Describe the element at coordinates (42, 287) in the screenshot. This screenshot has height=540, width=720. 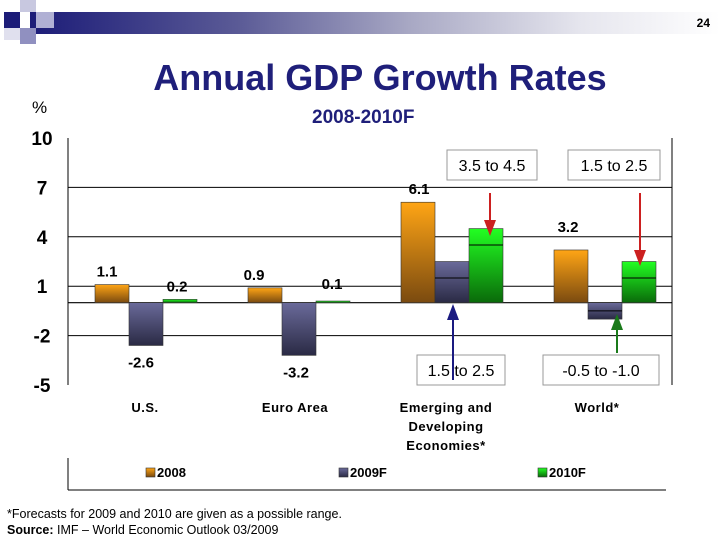
I see `y-tick-label: 1` at that location.